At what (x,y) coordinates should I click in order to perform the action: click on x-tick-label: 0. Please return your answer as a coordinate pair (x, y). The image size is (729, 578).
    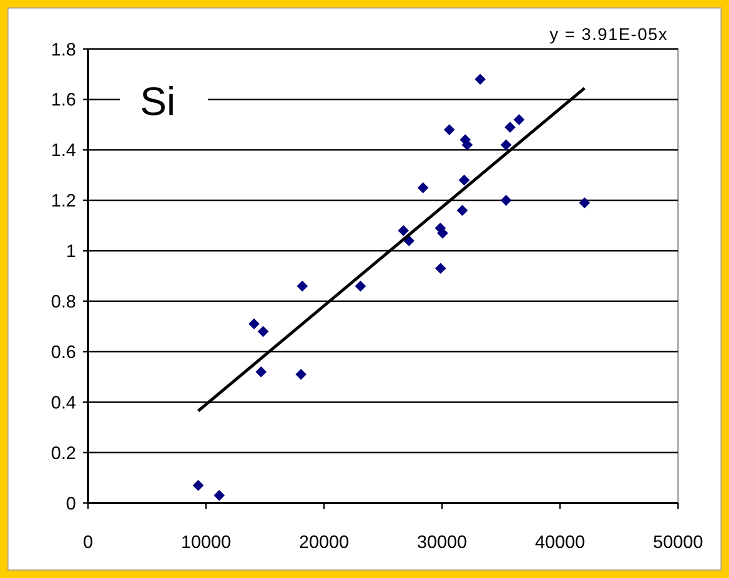
    Looking at the image, I should click on (88, 542).